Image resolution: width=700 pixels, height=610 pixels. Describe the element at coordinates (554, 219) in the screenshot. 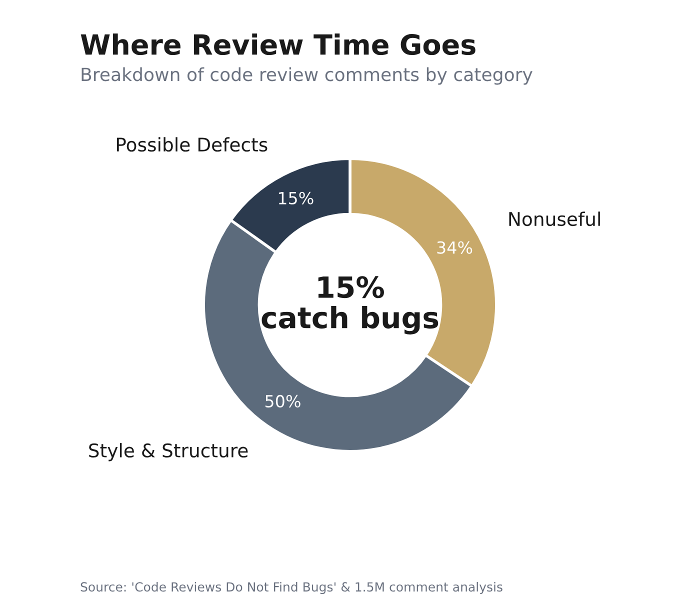

I see `slice-label: Nonuseful` at that location.